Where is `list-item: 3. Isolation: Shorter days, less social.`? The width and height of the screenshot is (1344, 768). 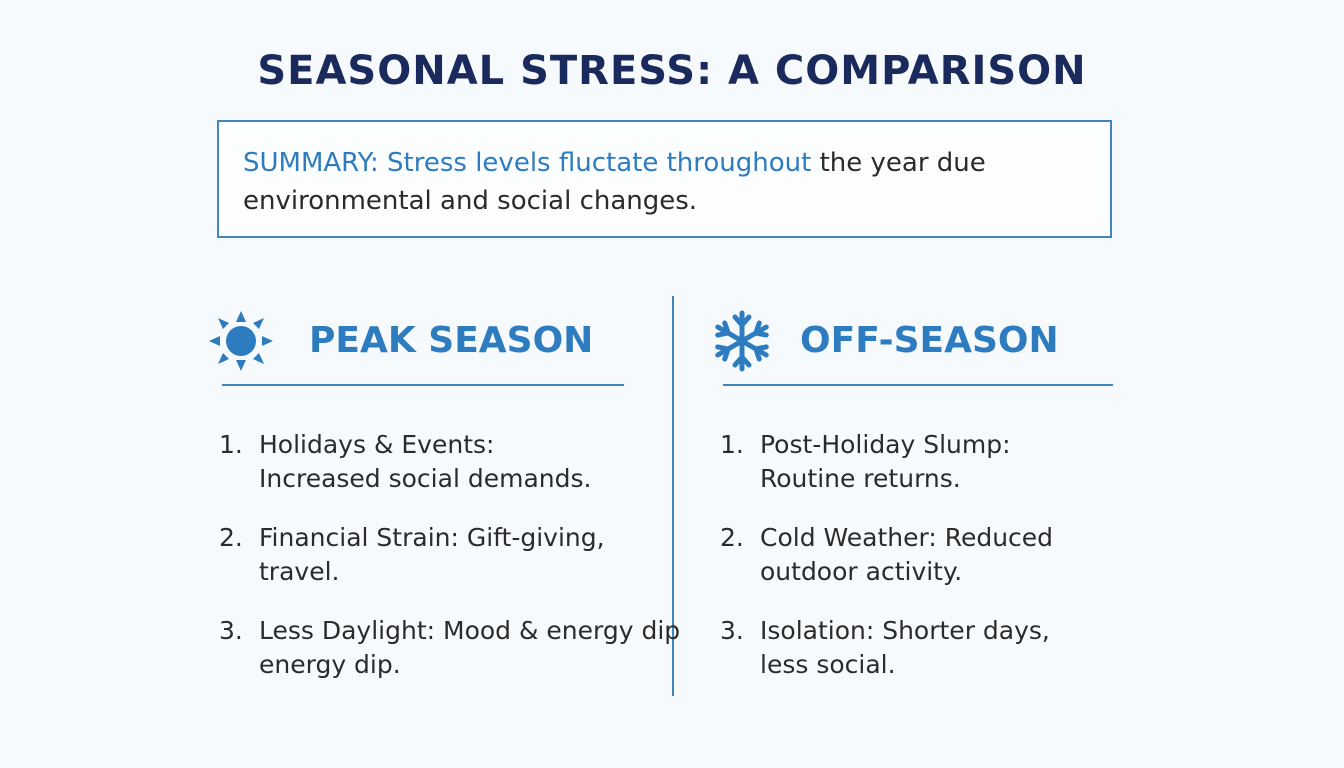 list-item: 3. Isolation: Shorter days, less social. is located at coordinates (960, 648).